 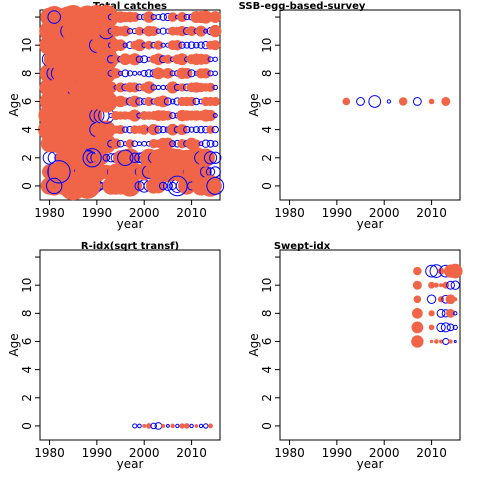 What do you see at coordinates (27, 342) in the screenshot?
I see `y-tick-label: 6` at bounding box center [27, 342].